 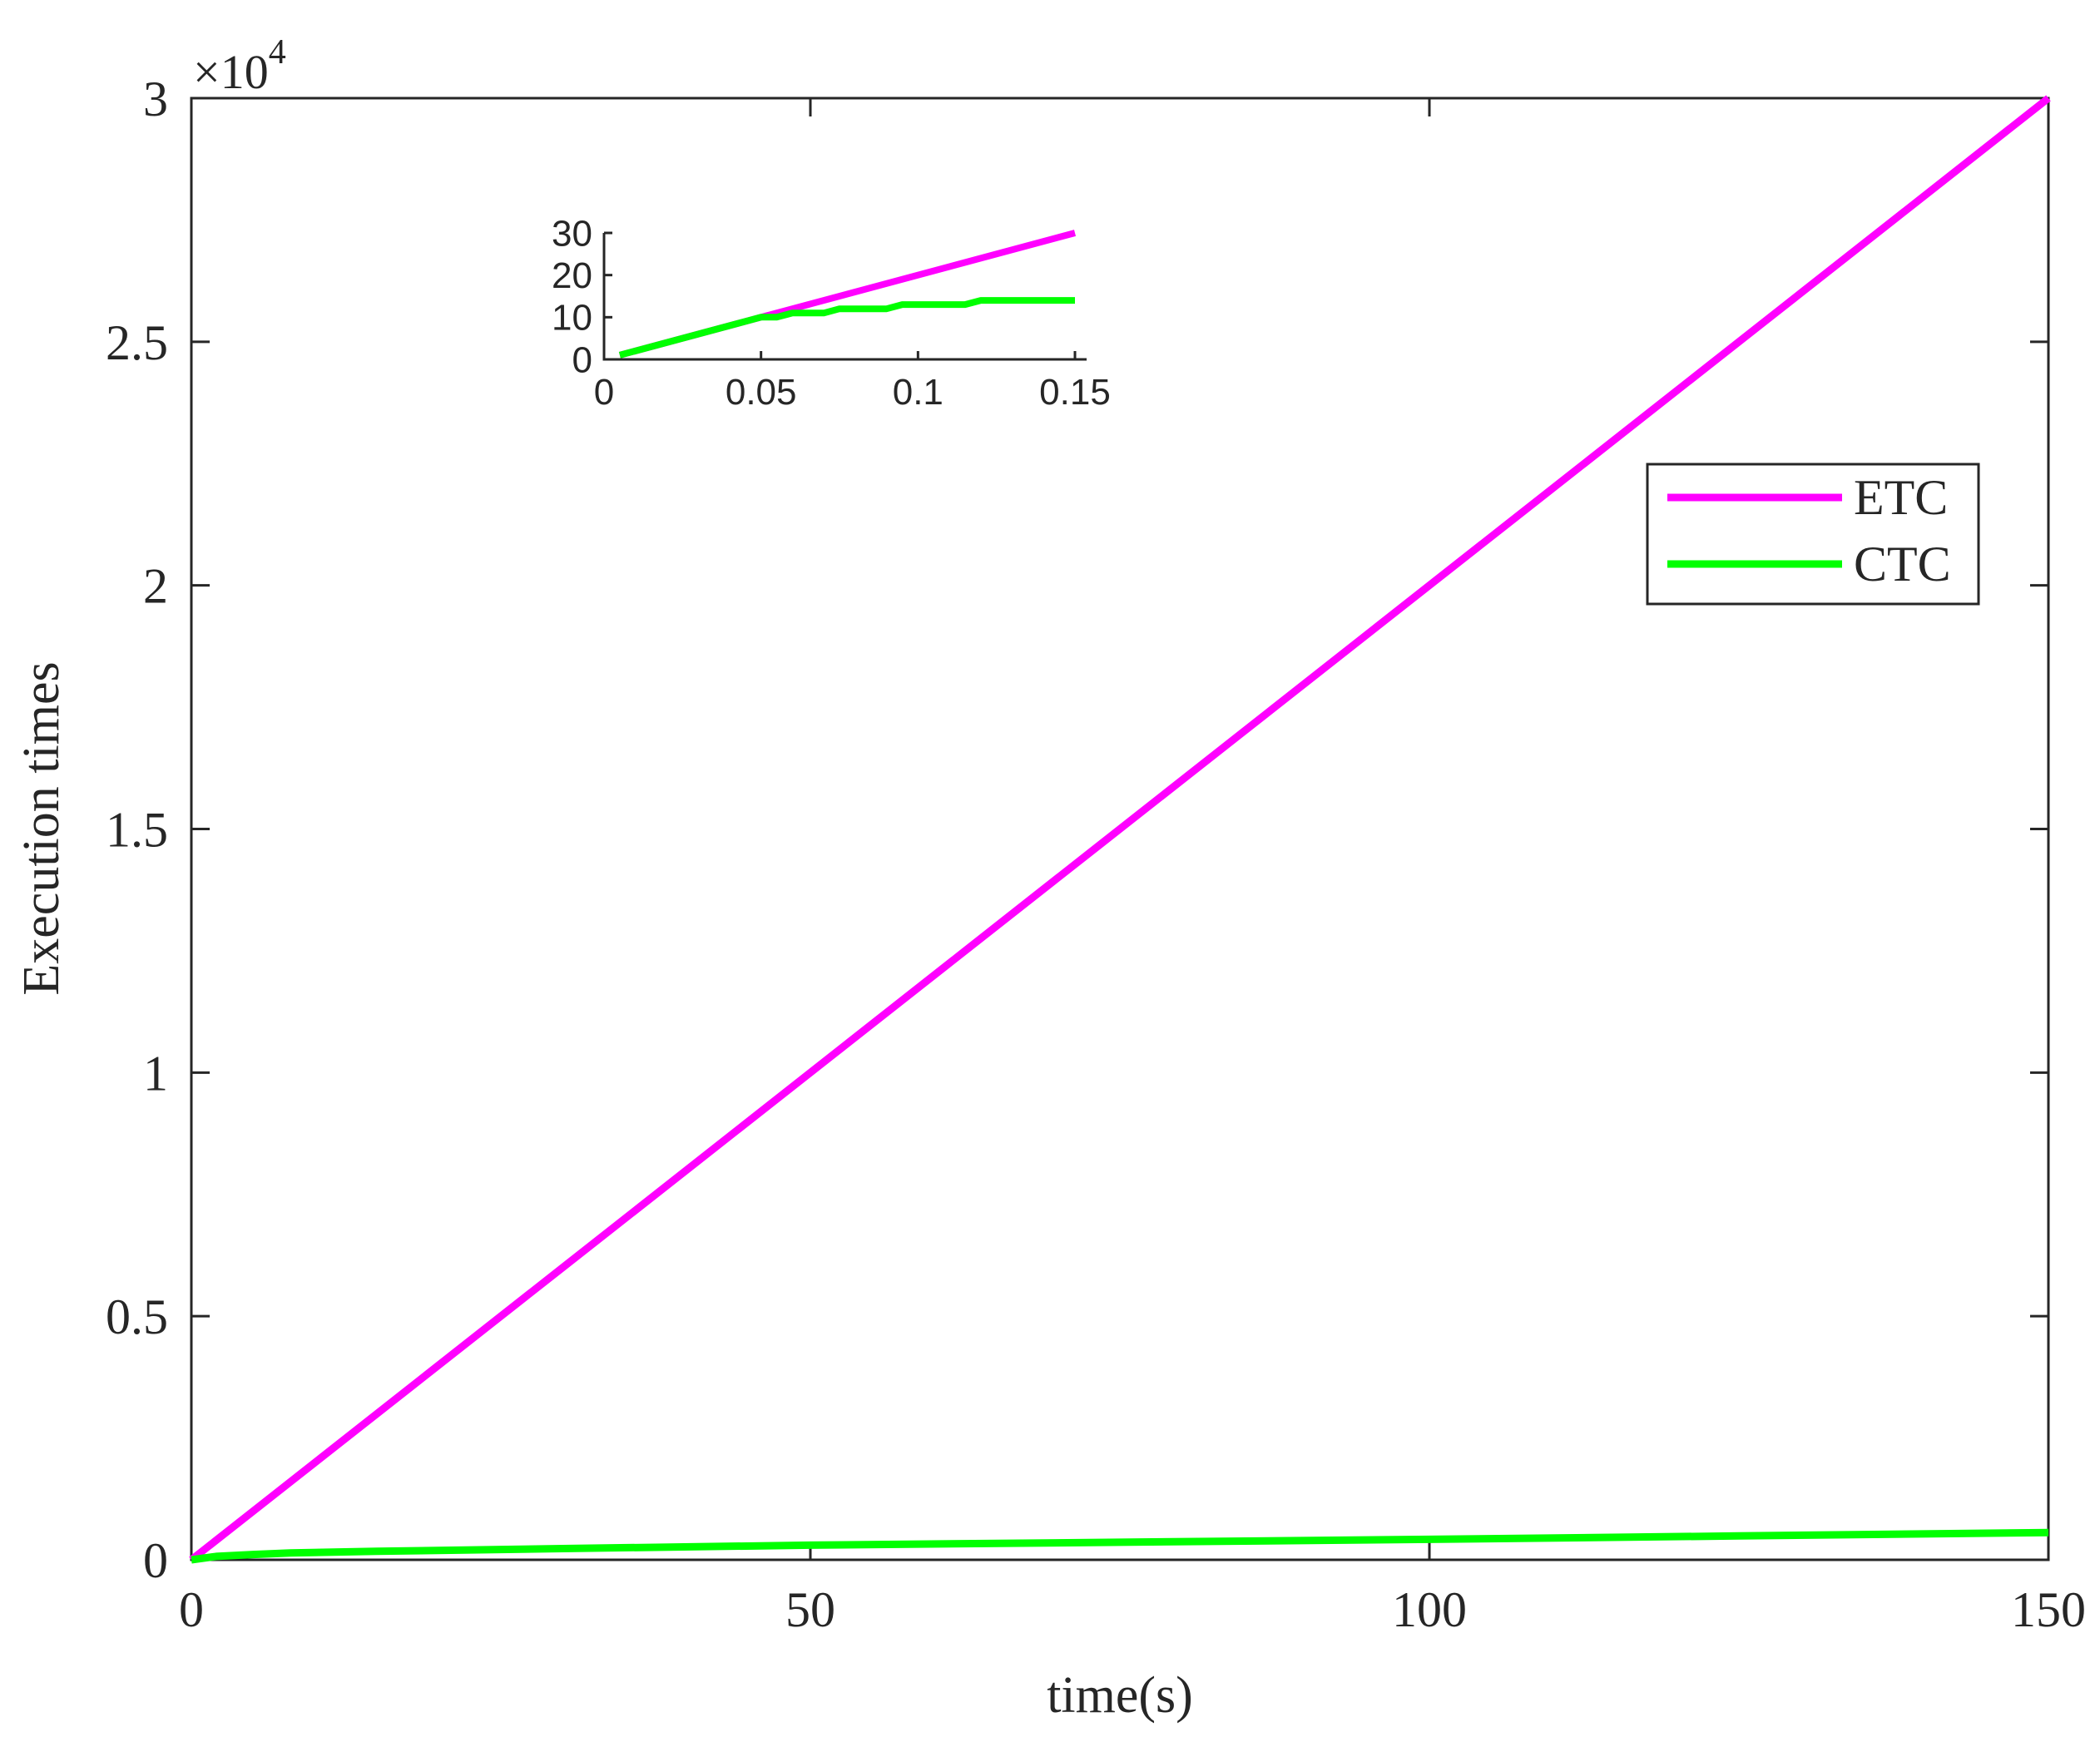 I want to click on inset-ticks, so click(x=839, y=296).